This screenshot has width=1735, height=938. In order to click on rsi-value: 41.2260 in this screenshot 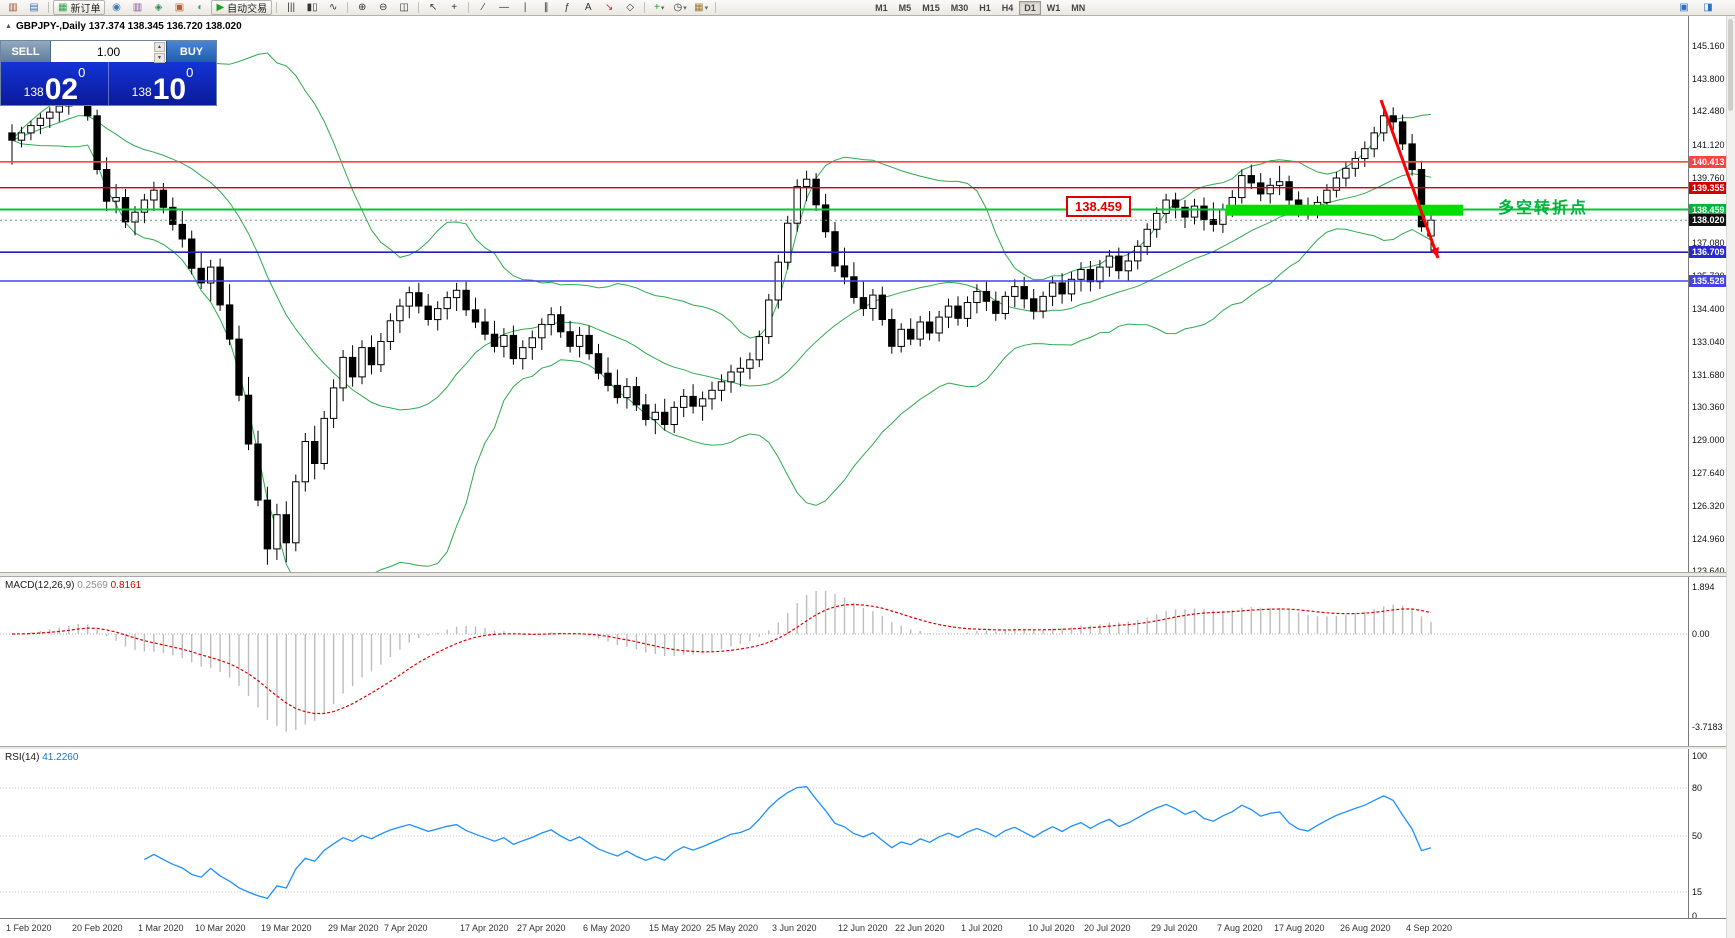, I will do `click(60, 757)`.